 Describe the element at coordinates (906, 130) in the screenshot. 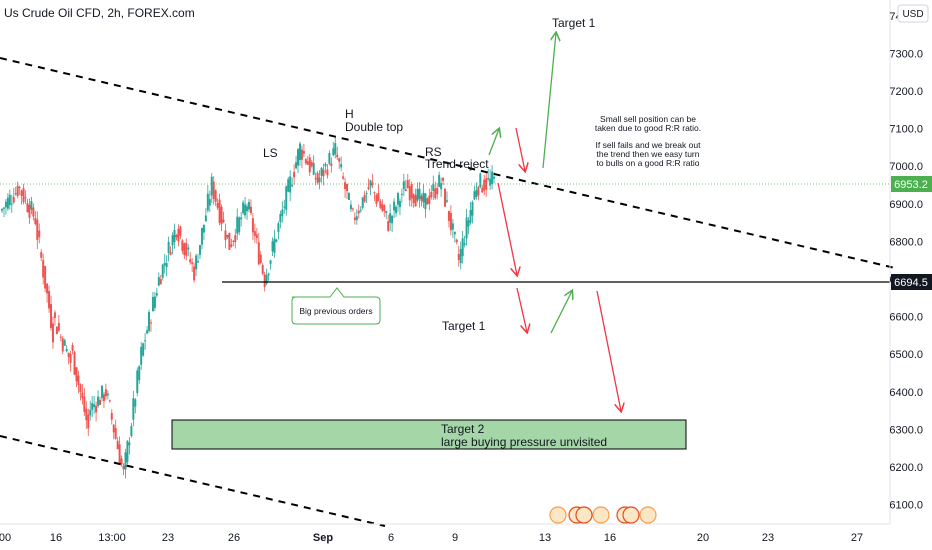

I see `price-tick-label: 7100.0` at that location.